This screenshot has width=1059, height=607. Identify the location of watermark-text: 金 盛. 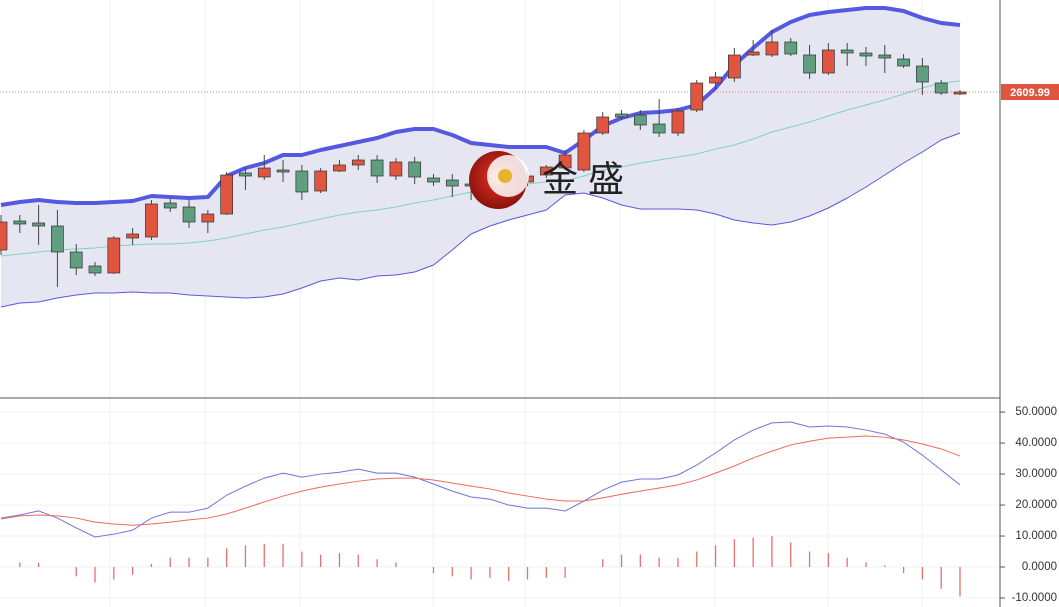
(583, 179).